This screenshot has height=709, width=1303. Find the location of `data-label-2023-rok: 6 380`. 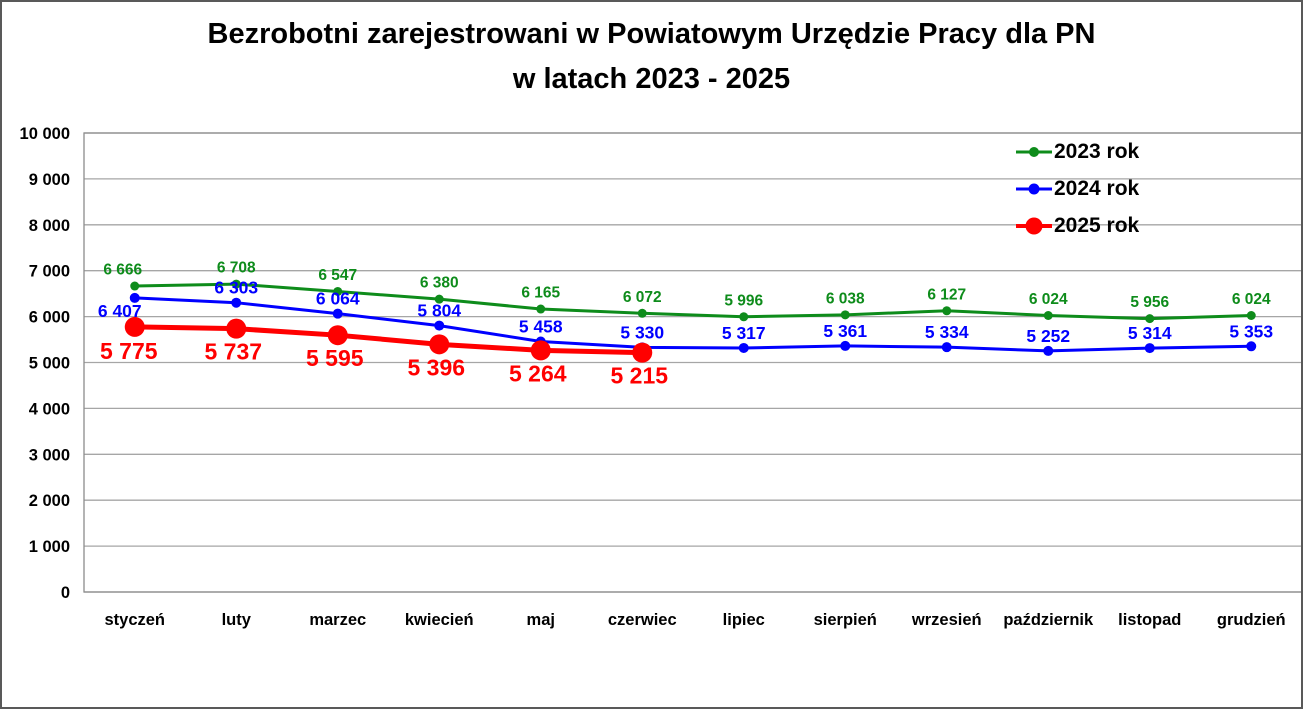

data-label-2023-rok: 6 380 is located at coordinates (439, 283).